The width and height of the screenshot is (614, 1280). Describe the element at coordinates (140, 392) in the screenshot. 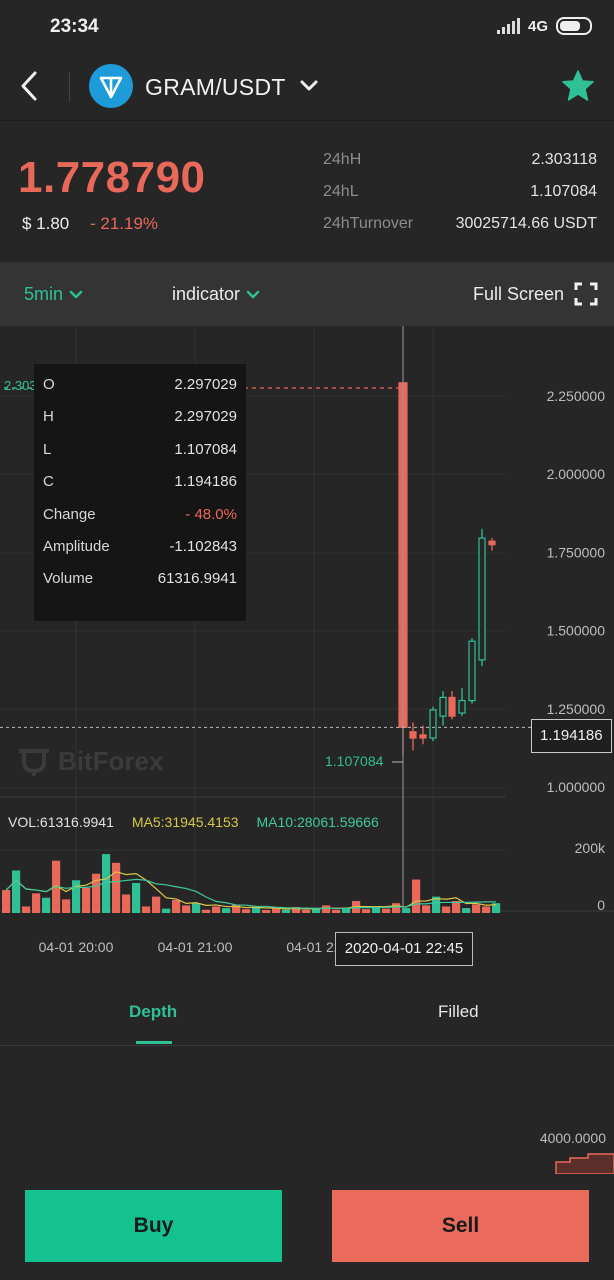

I see `tooltip-row-open: O 2.297029` at that location.